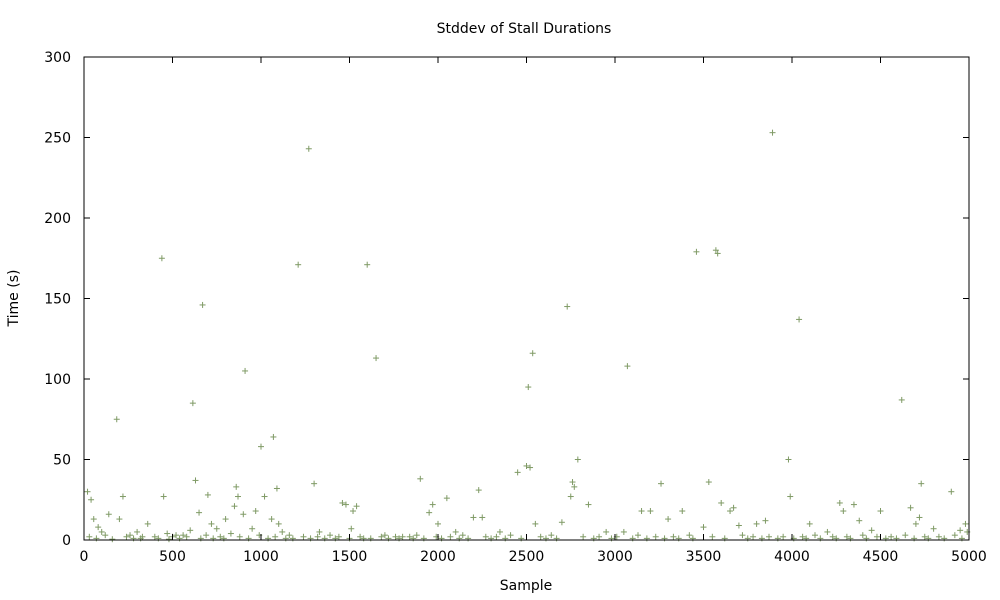  Describe the element at coordinates (527, 557) in the screenshot. I see `x-tick-label: 2500` at that location.